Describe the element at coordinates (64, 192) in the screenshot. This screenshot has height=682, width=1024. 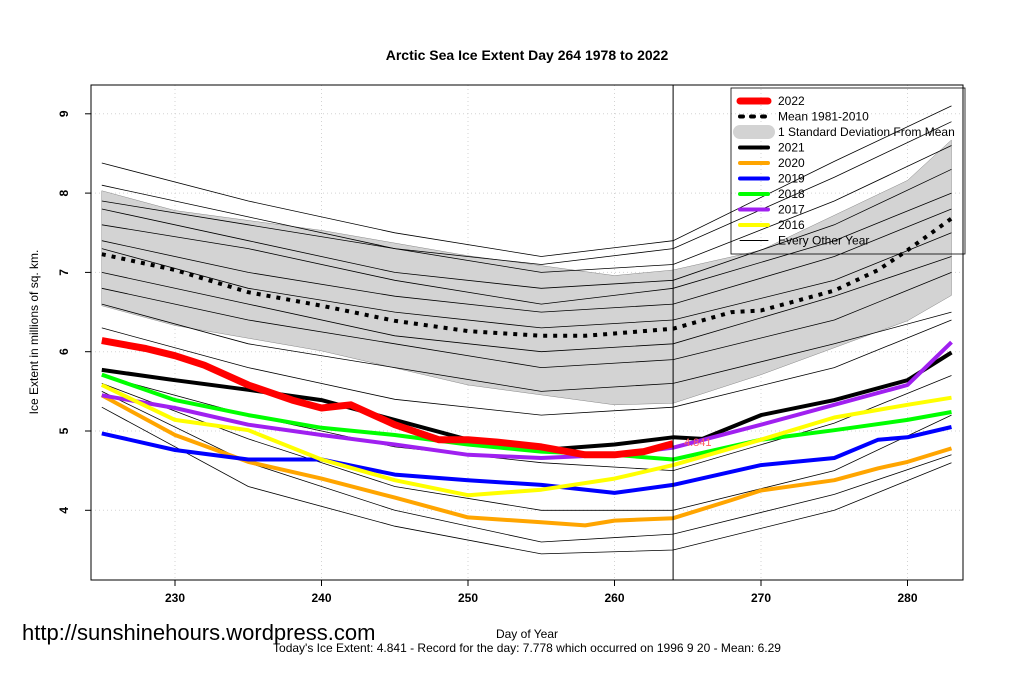
I see `y-tick-label: 8` at that location.